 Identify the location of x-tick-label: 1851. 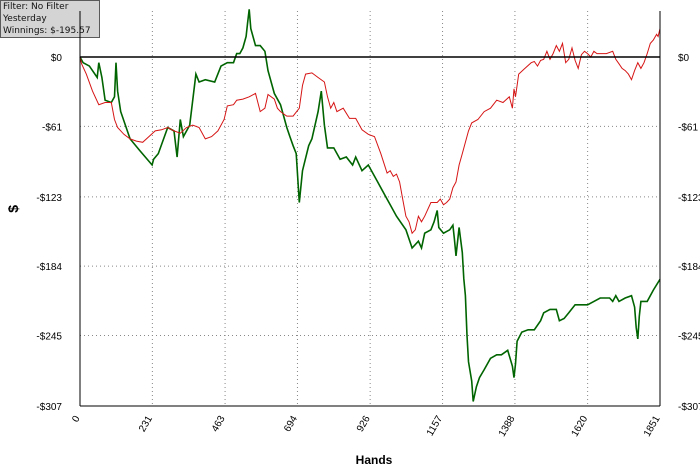
(652, 426).